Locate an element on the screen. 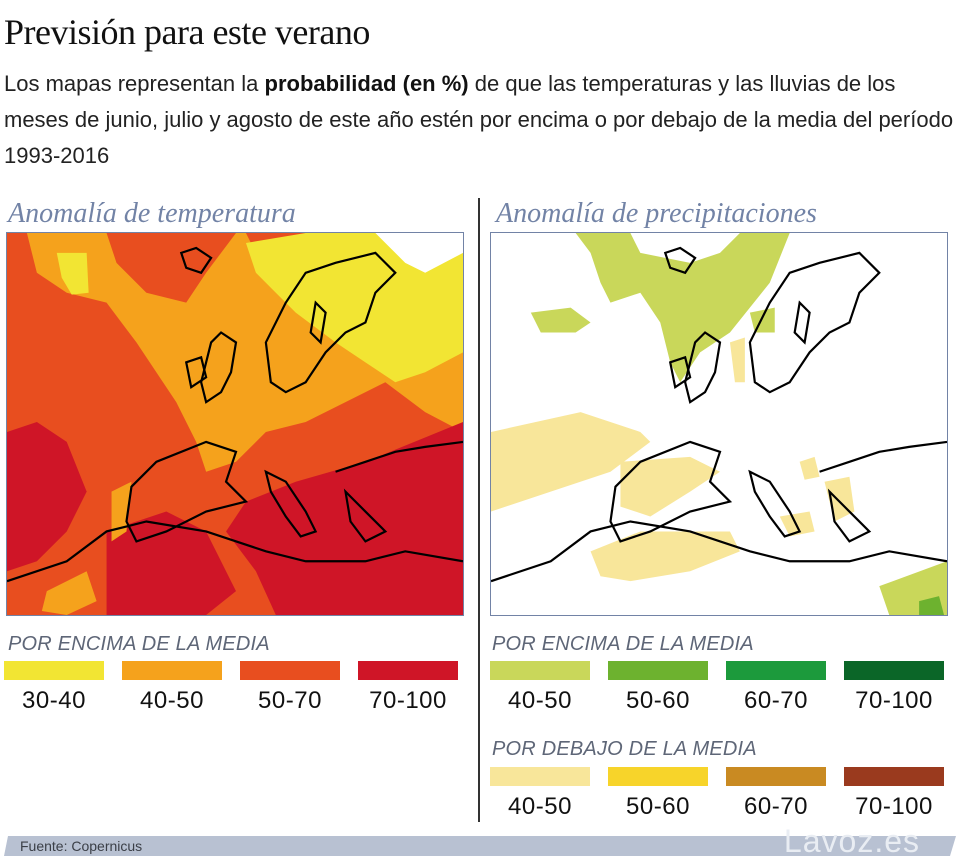 The height and width of the screenshot is (860, 960). temp-zone-30-40-scandinavia is located at coordinates (354, 308).